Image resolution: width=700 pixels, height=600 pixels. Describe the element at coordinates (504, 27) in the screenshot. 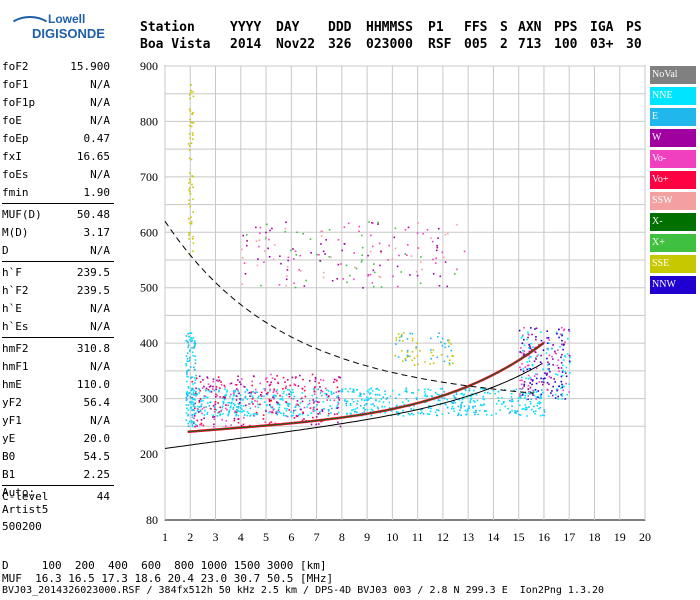

I see `header-label: S` at that location.